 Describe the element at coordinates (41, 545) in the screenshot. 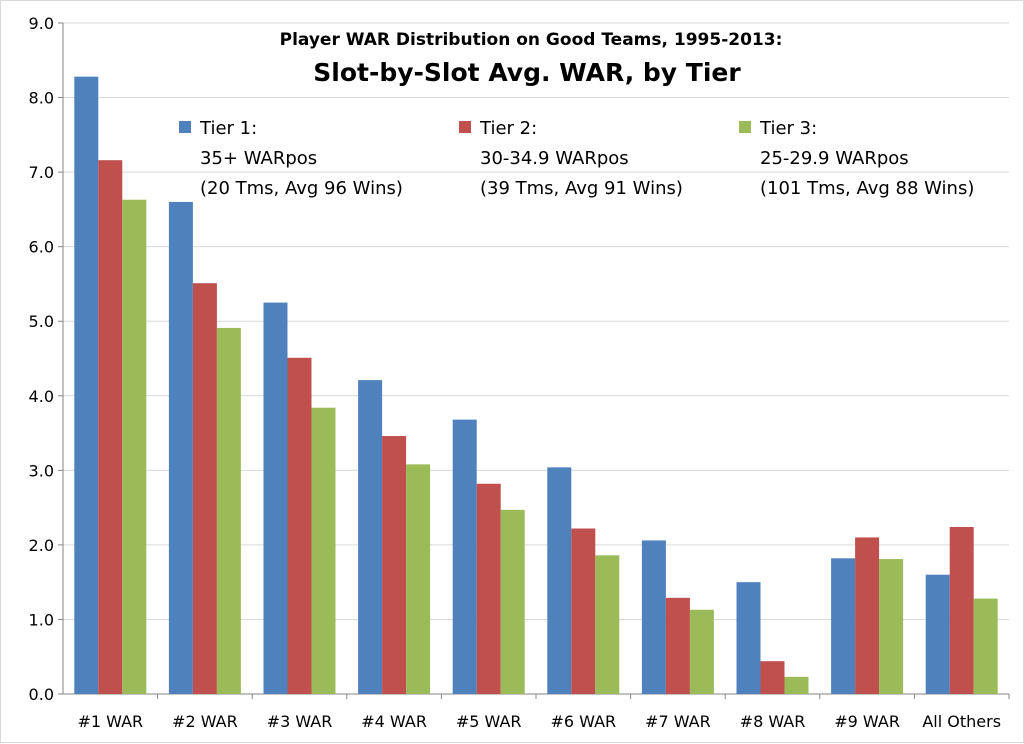

I see `y-tick-label: 2.0` at that location.